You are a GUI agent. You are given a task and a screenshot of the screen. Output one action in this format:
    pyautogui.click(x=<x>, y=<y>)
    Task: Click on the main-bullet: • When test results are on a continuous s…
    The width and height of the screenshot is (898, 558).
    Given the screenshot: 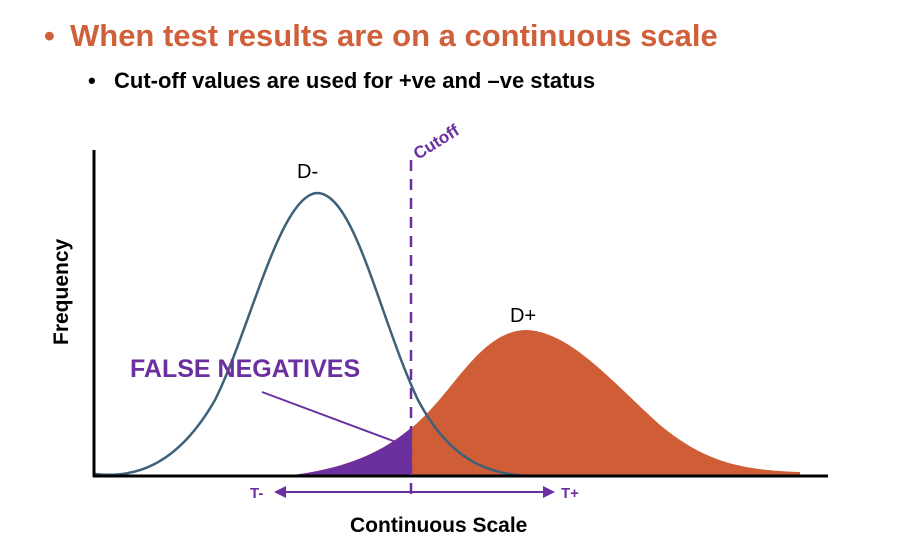 What is the action you would take?
    pyautogui.click(x=381, y=36)
    